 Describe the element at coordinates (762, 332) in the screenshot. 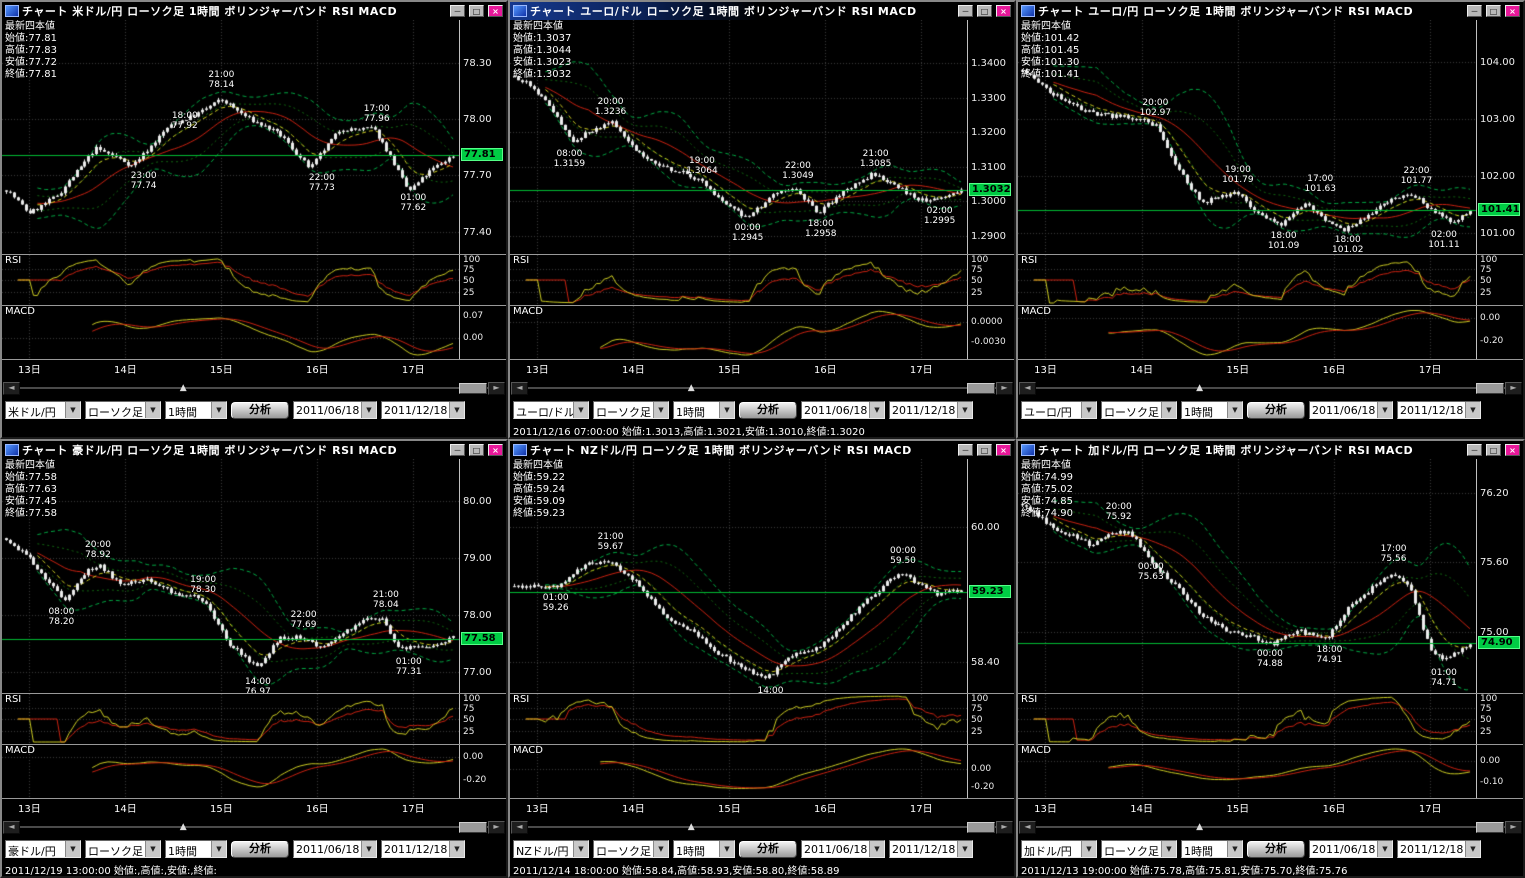

I see `macd-subchart: MACD 0.0000 -0.0030` at that location.